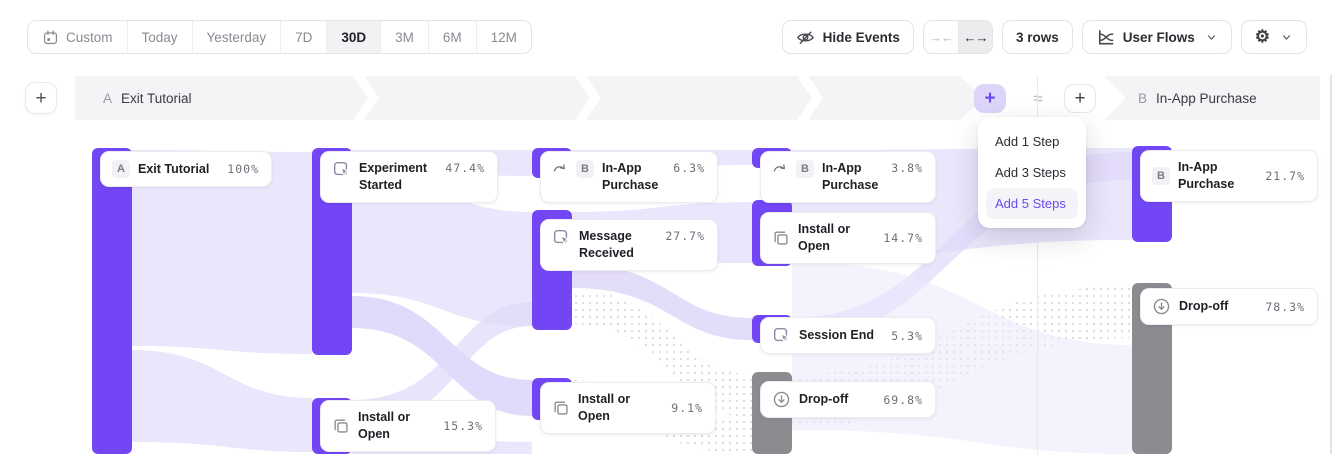  What do you see at coordinates (236, 37) in the screenshot?
I see `date-range-yesterday: Yesterday` at bounding box center [236, 37].